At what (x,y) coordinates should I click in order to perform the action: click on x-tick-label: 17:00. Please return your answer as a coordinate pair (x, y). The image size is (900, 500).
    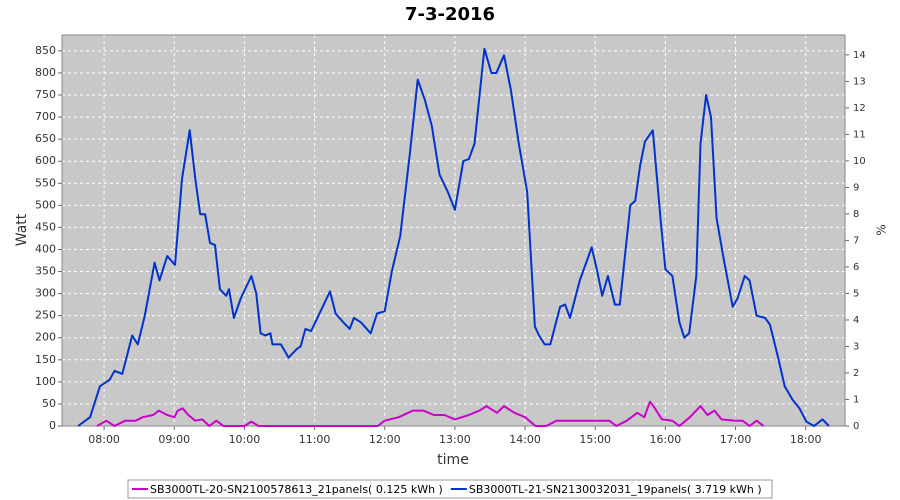
    Looking at the image, I should click on (736, 439).